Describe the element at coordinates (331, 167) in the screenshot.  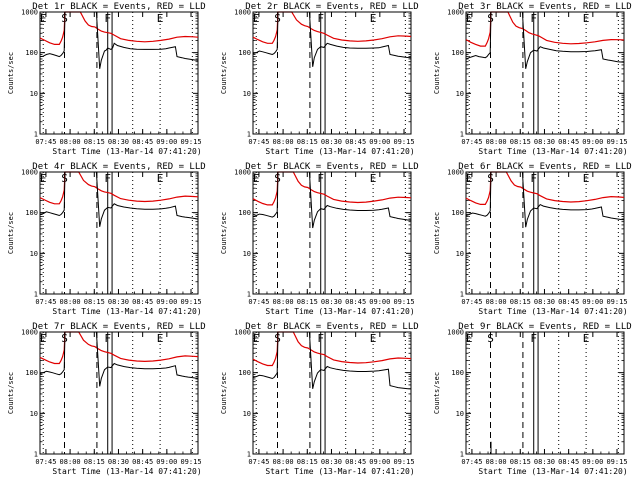
I see `panel-title: Det 5r BLACK = Events, RED = LLD` at that location.